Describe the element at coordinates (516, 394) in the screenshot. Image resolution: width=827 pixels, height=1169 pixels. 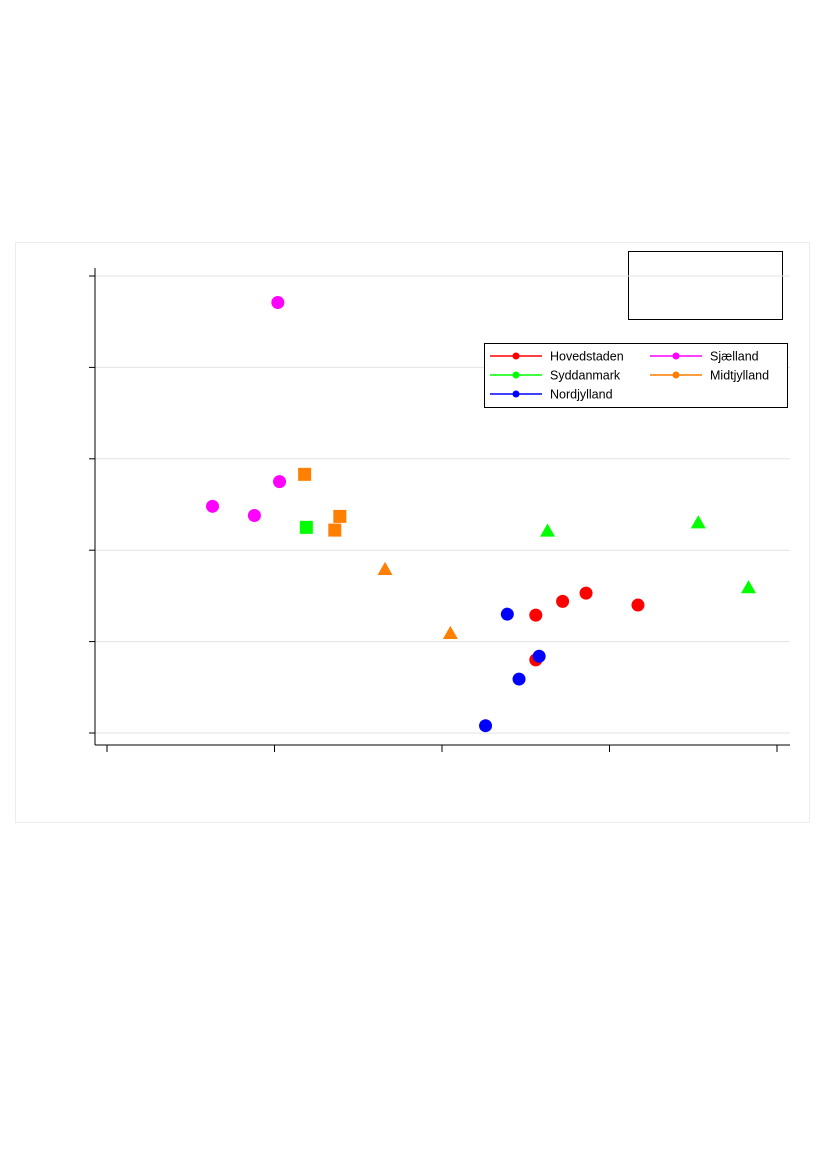
I see `legend-marker-nordjylland` at that location.